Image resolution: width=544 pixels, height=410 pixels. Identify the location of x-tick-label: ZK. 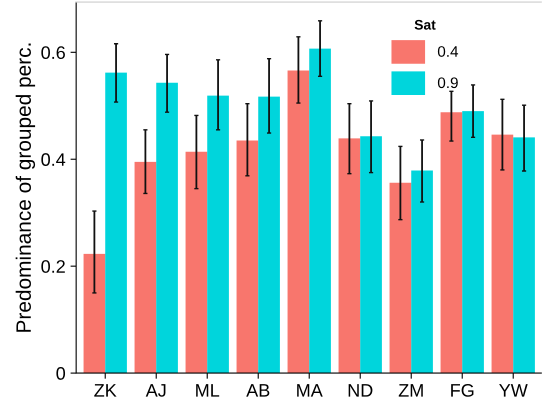
(105, 390).